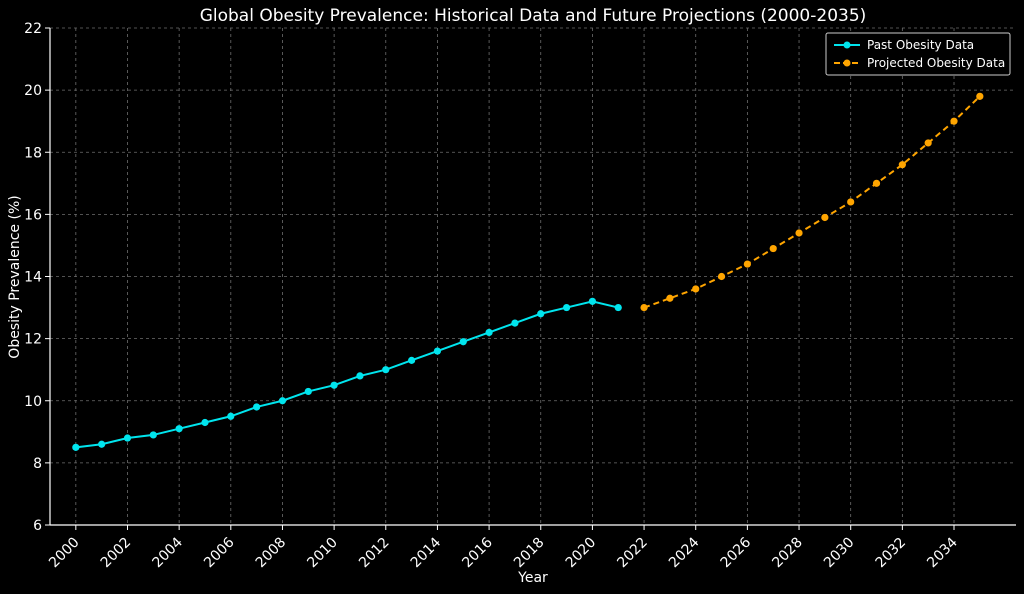  Describe the element at coordinates (33, 29) in the screenshot. I see `y-tick-label: 22` at that location.